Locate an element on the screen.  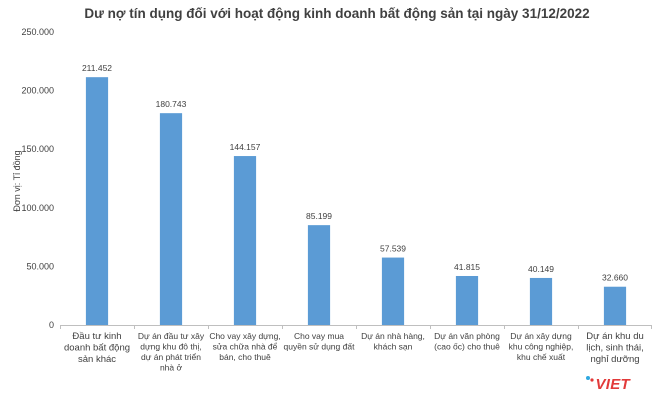
y-tick-label: 200.000 is located at coordinates (37, 91).